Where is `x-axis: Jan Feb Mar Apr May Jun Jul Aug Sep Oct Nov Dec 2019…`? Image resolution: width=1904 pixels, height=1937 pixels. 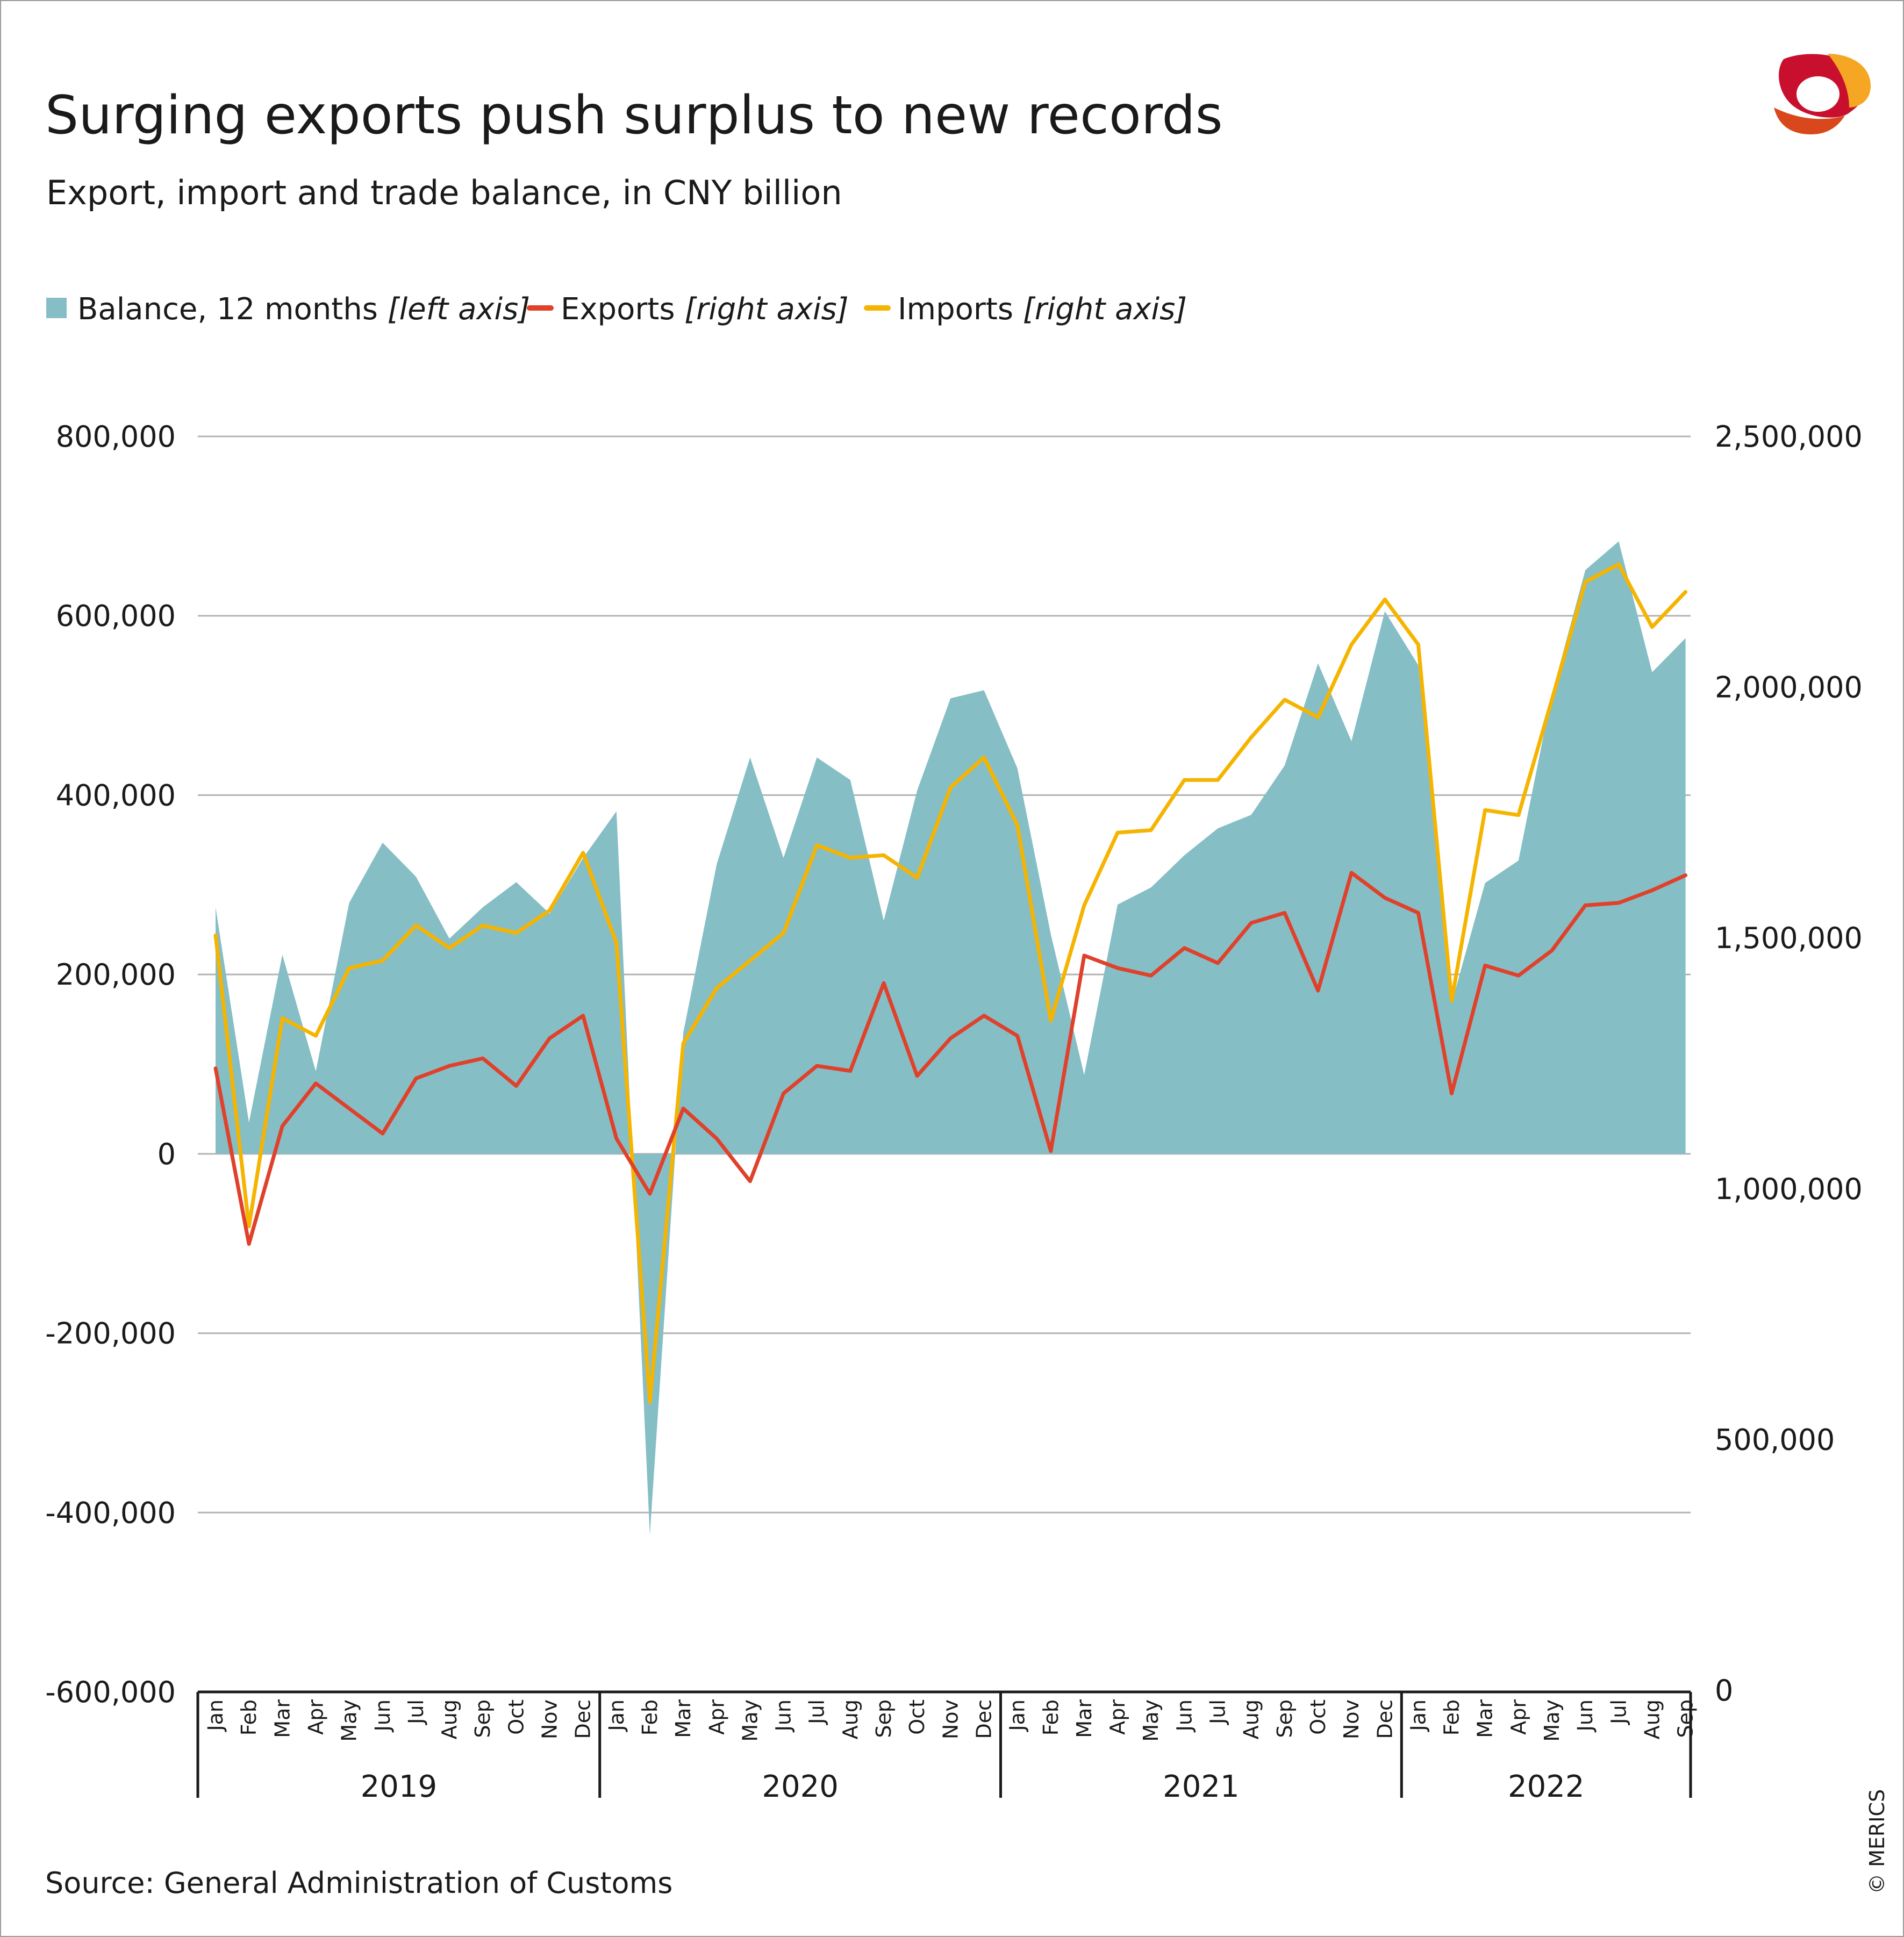 x-axis: Jan Feb Mar Apr May Jun Jul Aug Sep Oct Nov Dec 2019… is located at coordinates (947, 1747).